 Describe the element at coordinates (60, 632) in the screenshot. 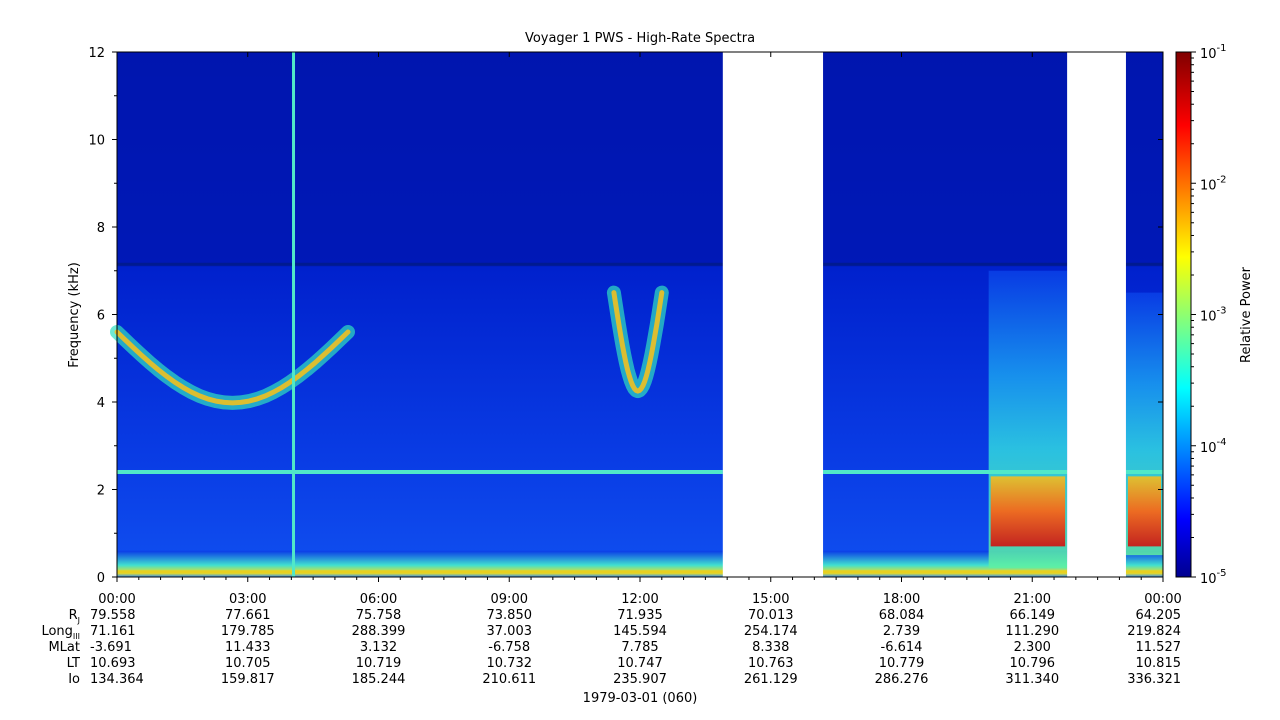

I see `ephemeris-row-label: LongIII` at that location.